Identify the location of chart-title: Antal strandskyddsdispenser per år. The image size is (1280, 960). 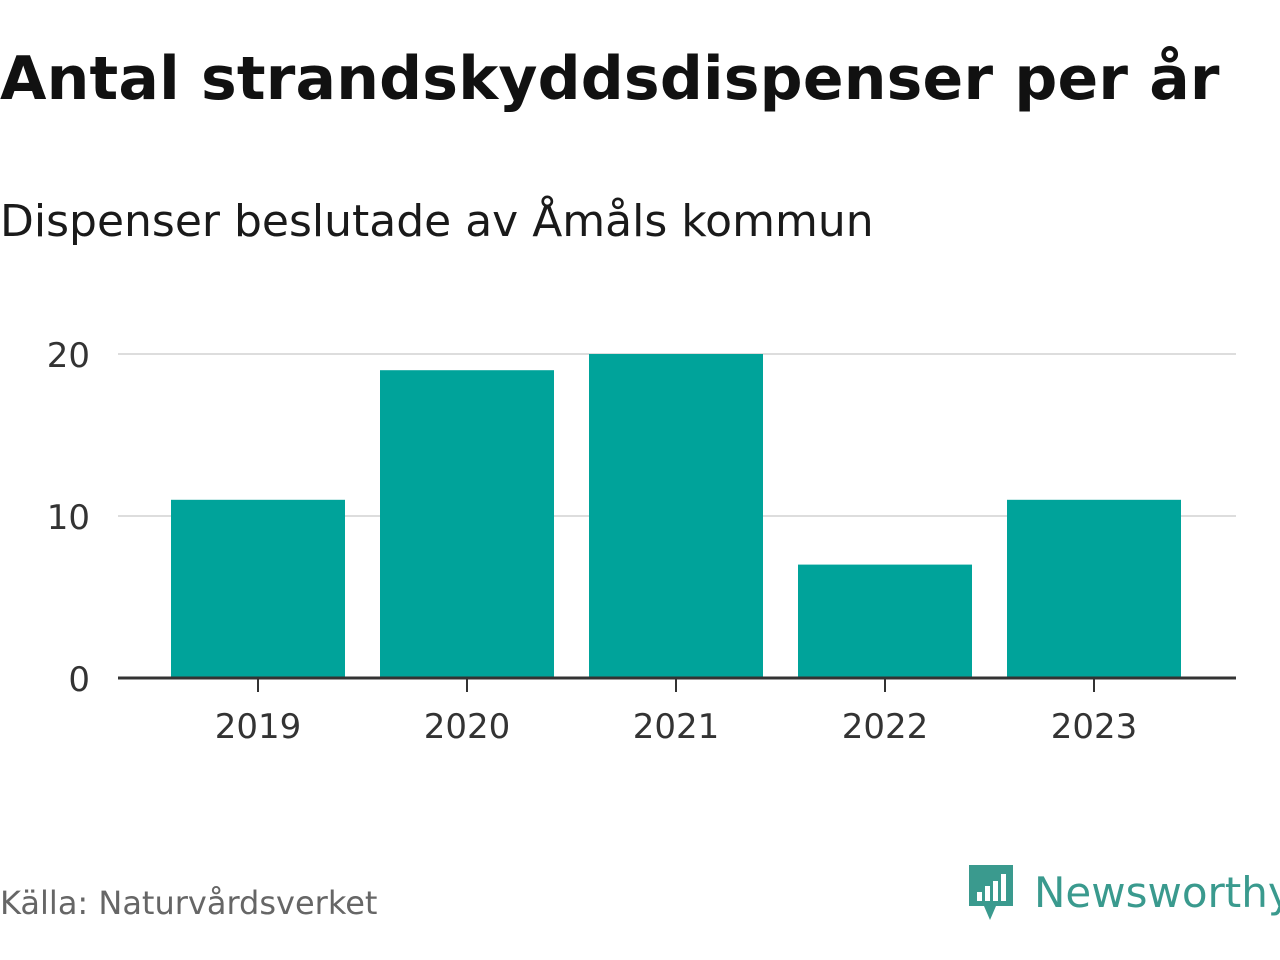
(610, 79).